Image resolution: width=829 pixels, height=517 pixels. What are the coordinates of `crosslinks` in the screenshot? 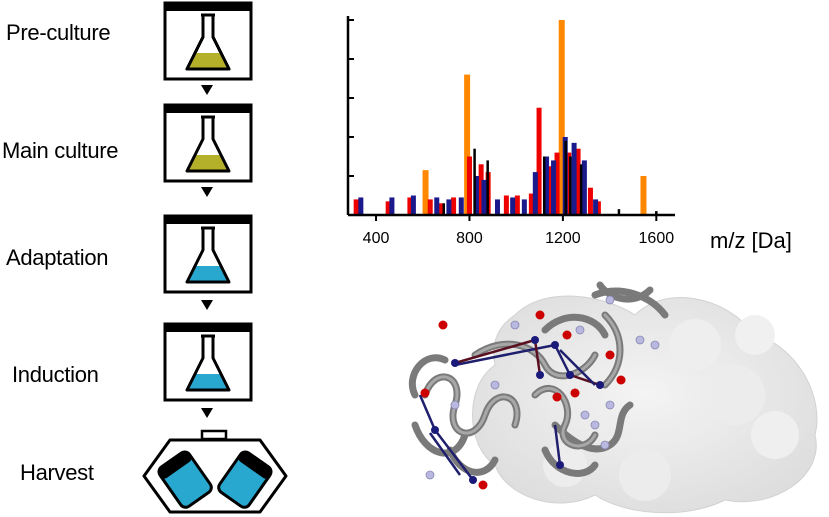 It's located at (509, 409).